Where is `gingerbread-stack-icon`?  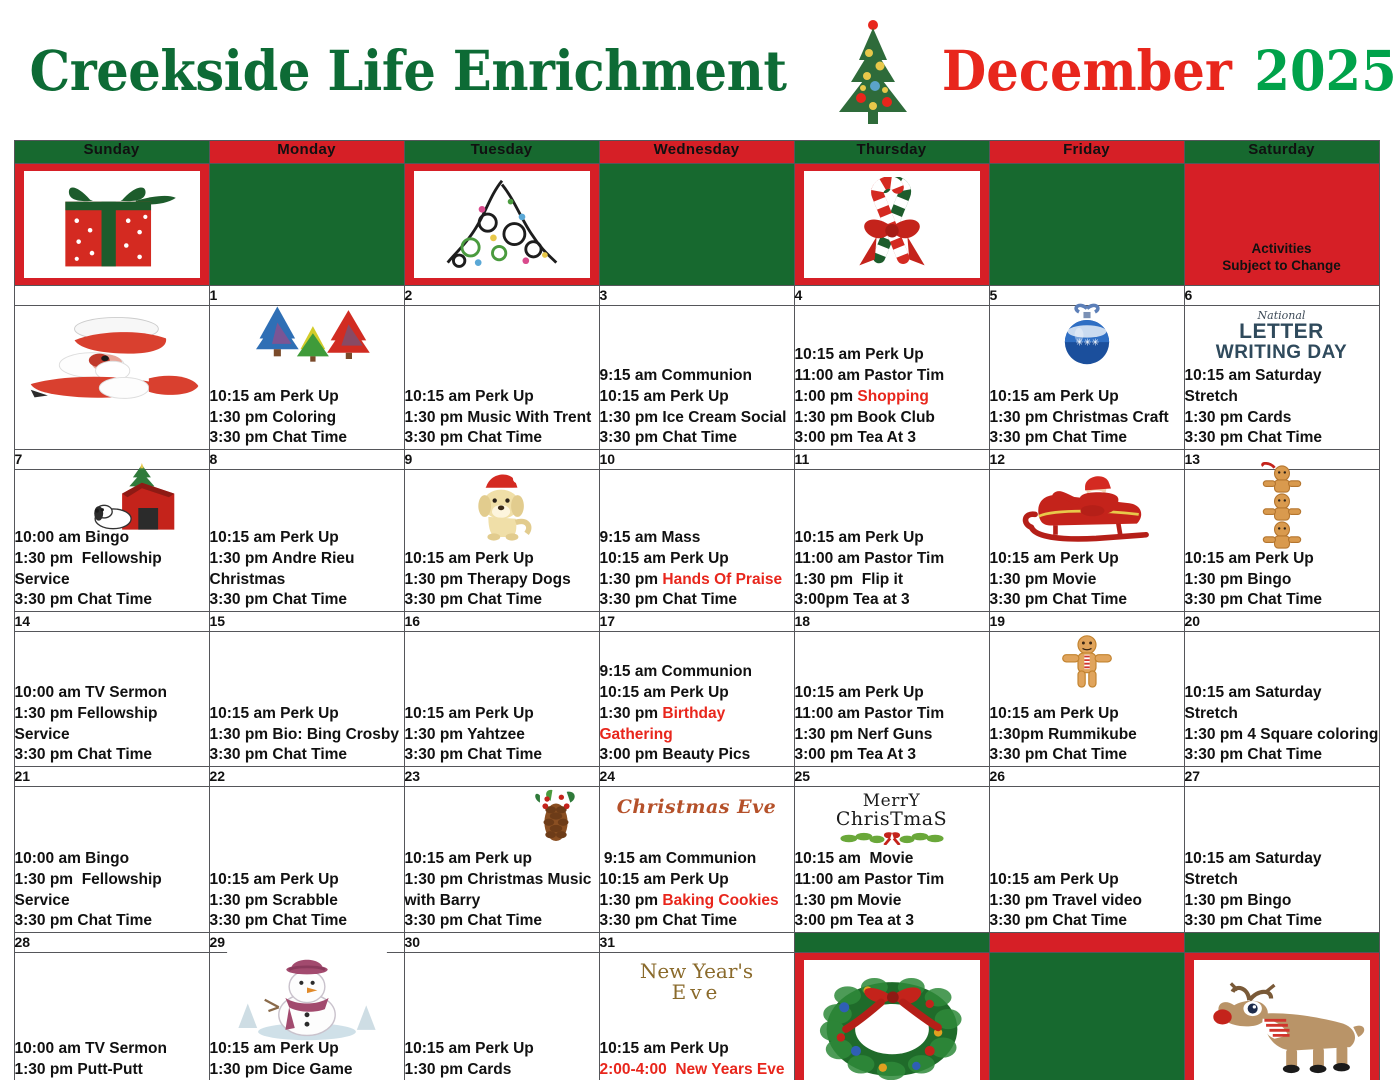 gingerbread-stack-icon is located at coordinates (1282, 505).